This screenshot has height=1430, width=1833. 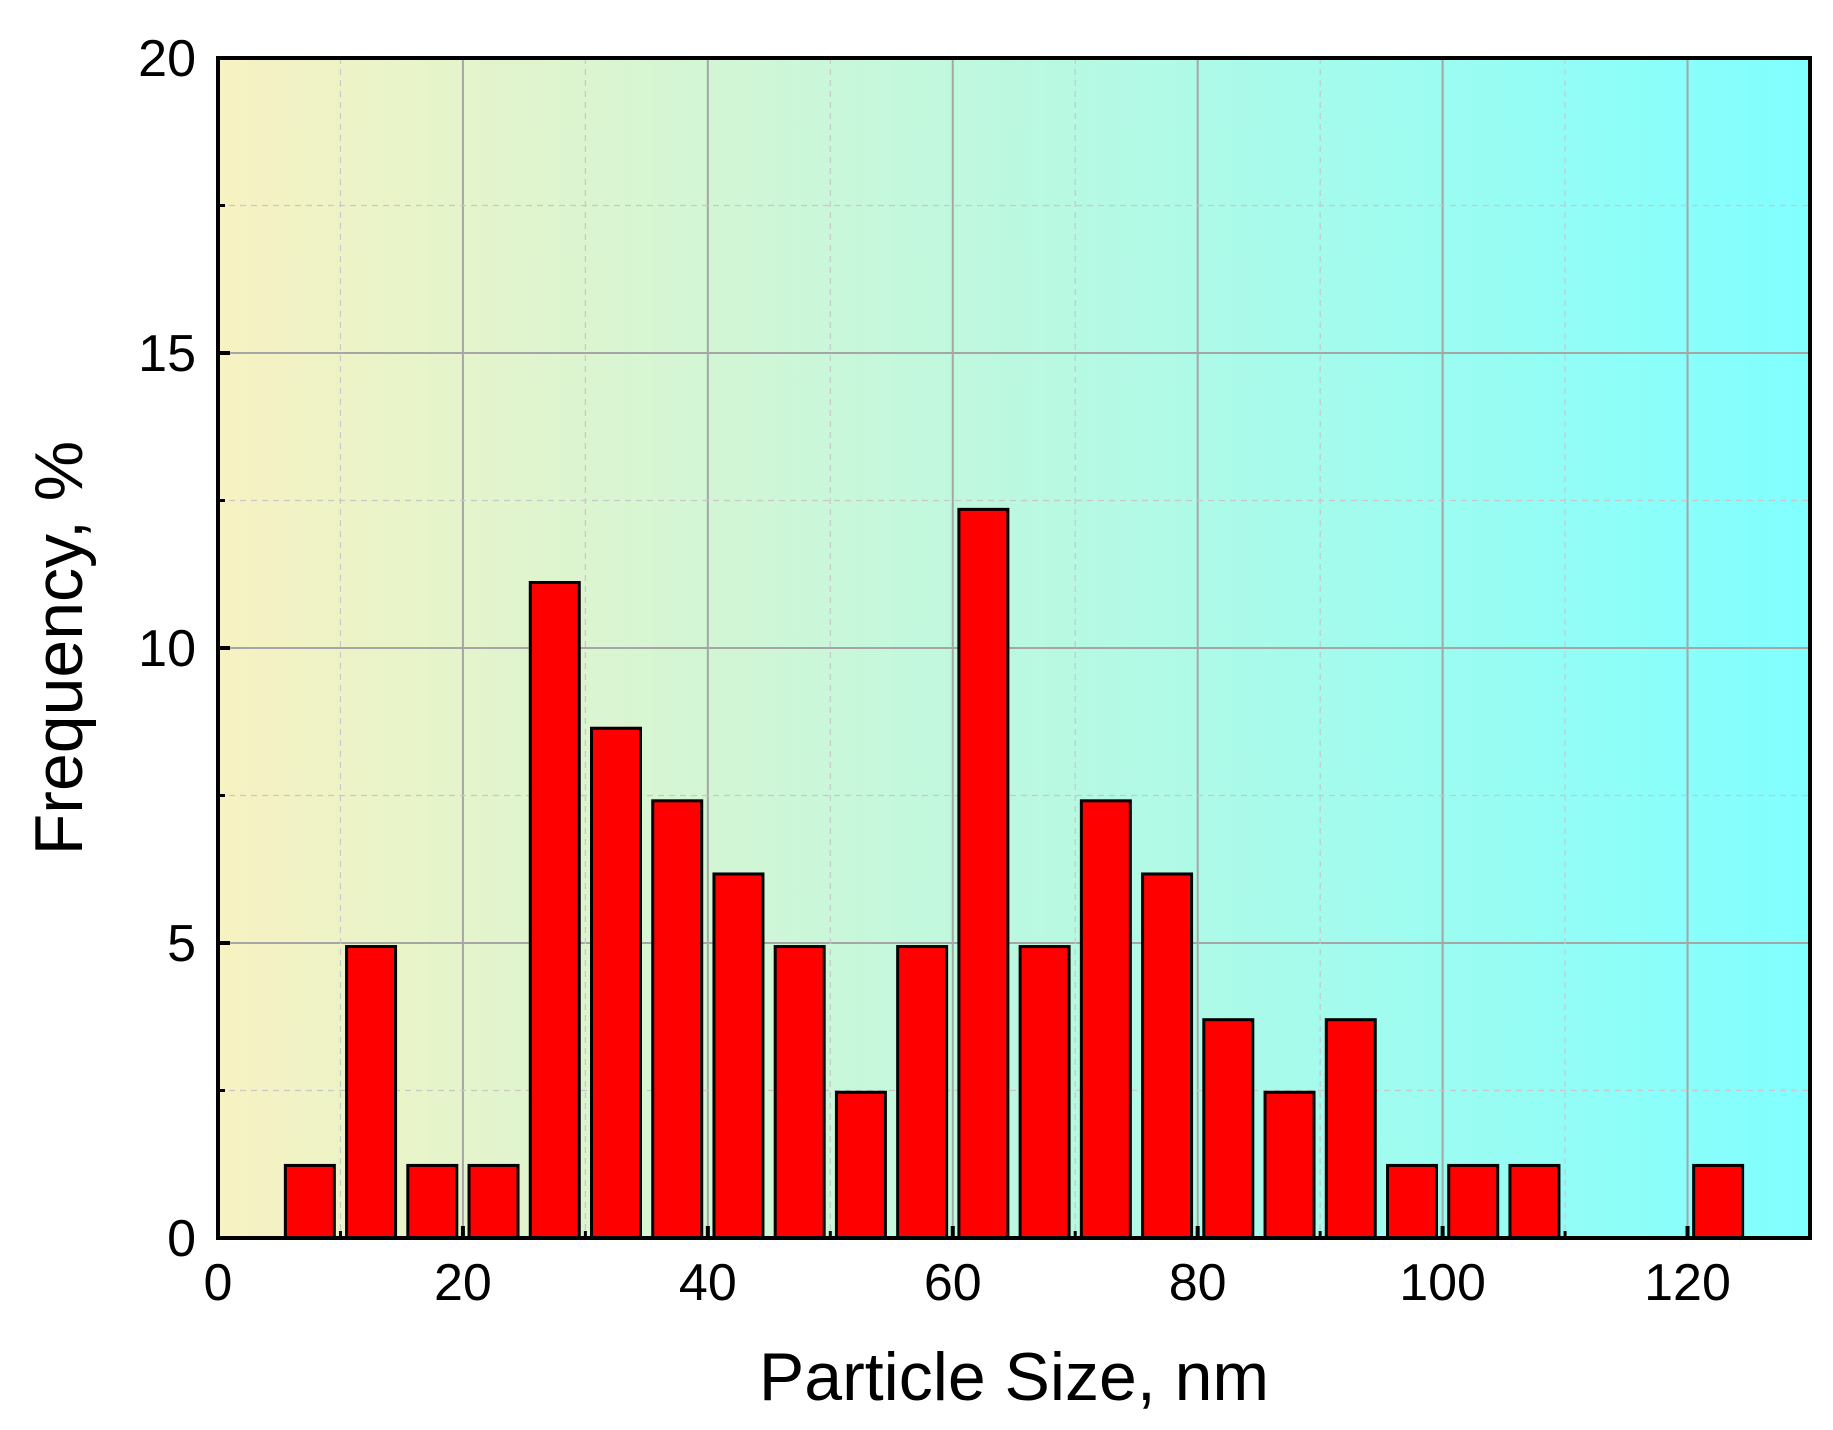 I want to click on x-tick-label: 100, so click(x=1442, y=1283).